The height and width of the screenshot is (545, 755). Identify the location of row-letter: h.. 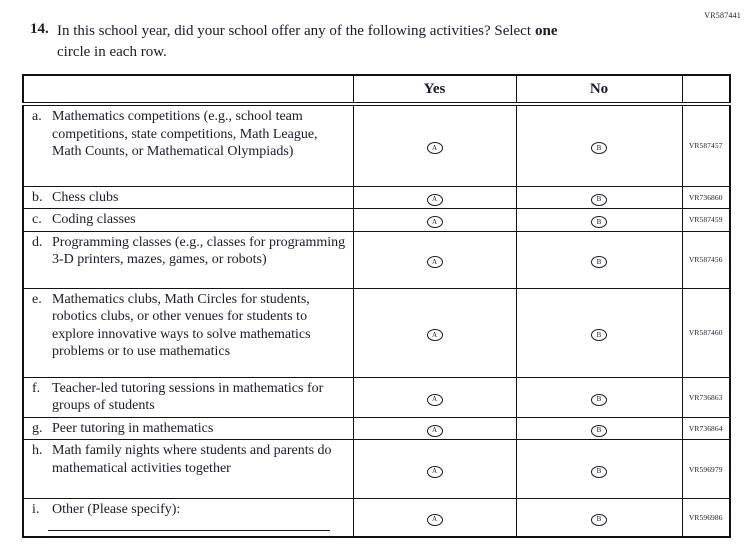
(37, 450).